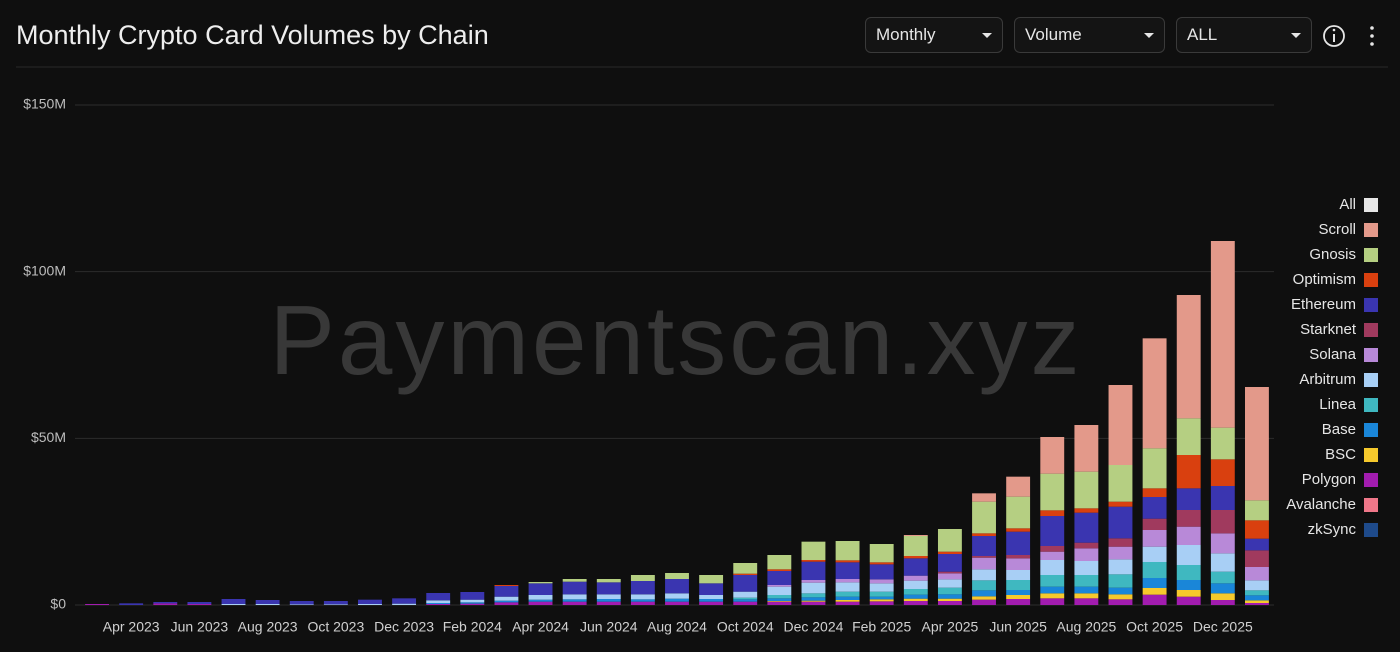 Image resolution: width=1400 pixels, height=652 pixels. Describe the element at coordinates (609, 627) in the screenshot. I see `x-tick-label: Jun 2024` at that location.